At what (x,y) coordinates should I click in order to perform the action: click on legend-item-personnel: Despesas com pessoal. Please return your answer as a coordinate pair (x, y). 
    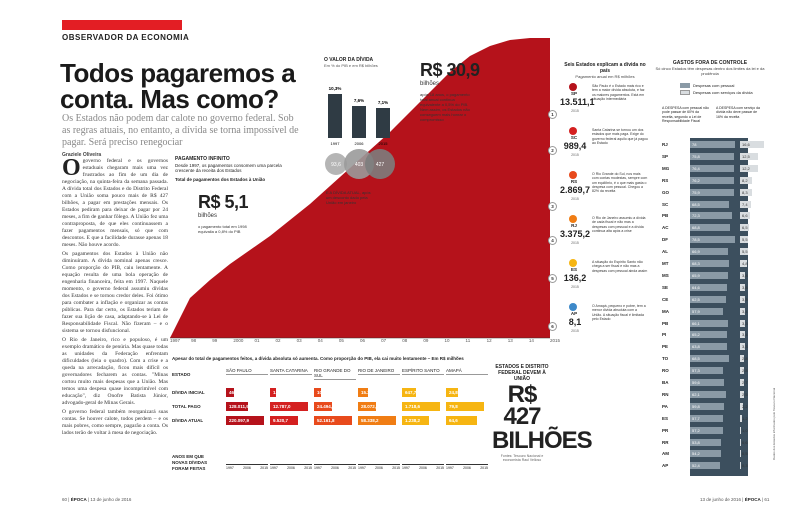
    Looking at the image, I should click on (716, 85).